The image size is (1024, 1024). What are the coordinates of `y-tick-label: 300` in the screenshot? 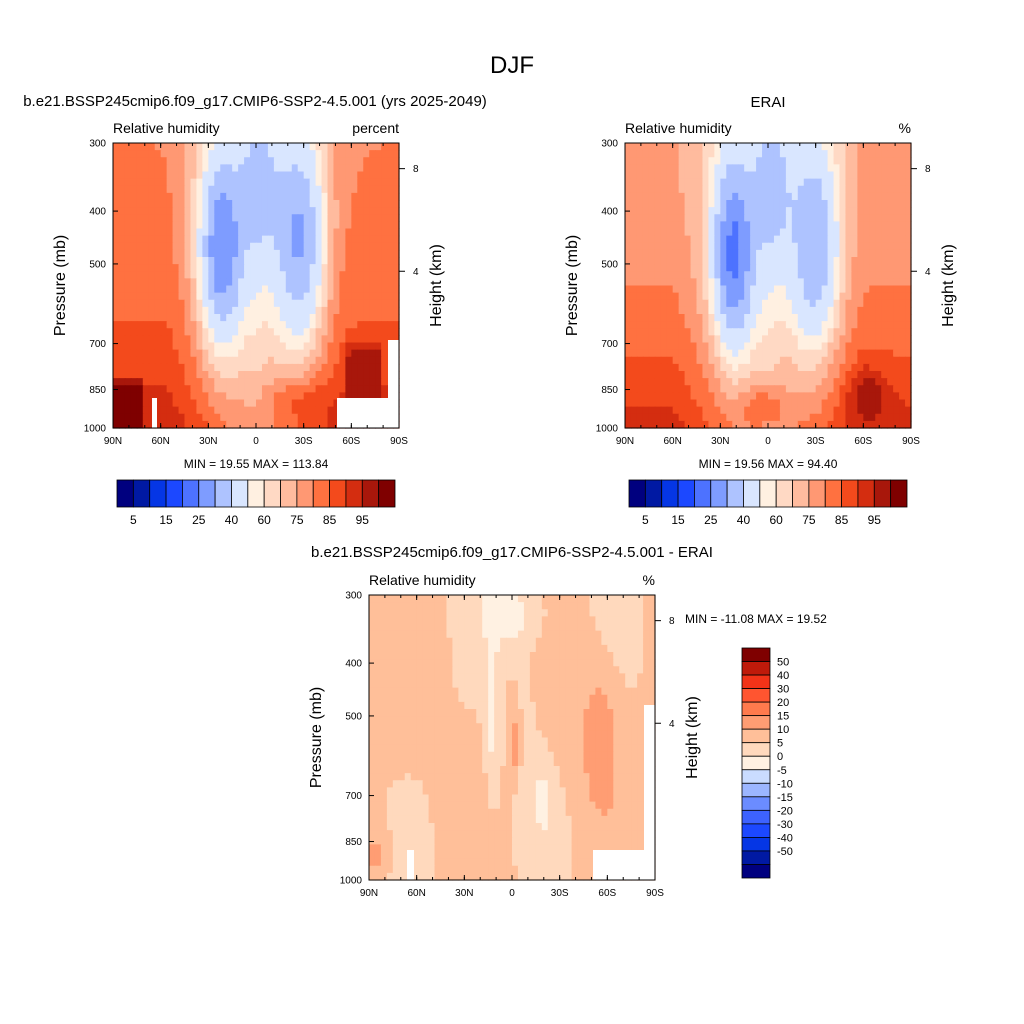 It's located at (609, 144).